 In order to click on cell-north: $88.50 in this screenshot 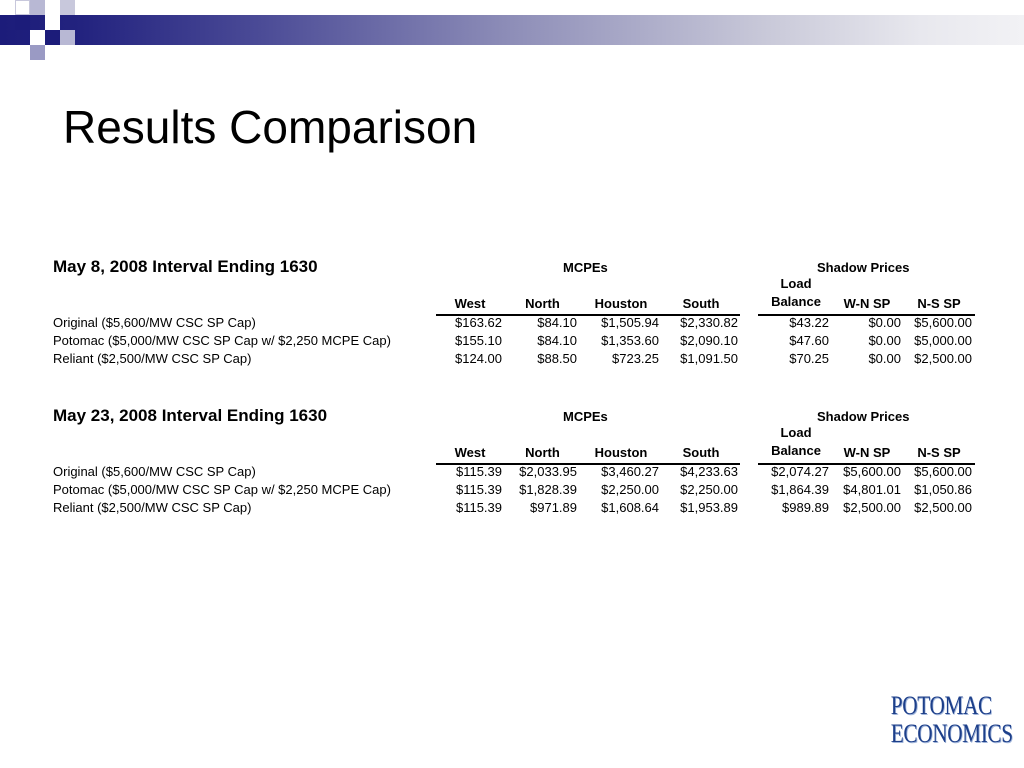, I will do `click(557, 358)`.